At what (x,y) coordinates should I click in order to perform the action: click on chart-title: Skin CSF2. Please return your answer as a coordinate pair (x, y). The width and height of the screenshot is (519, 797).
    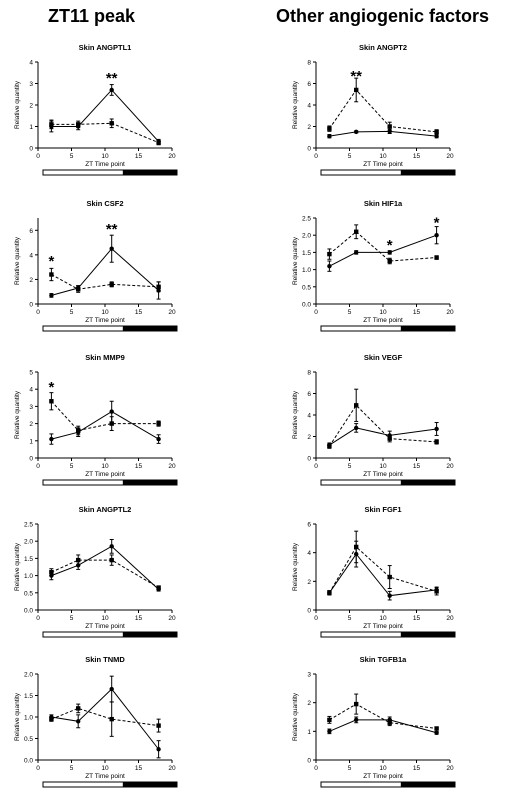
    Looking at the image, I should click on (104, 203).